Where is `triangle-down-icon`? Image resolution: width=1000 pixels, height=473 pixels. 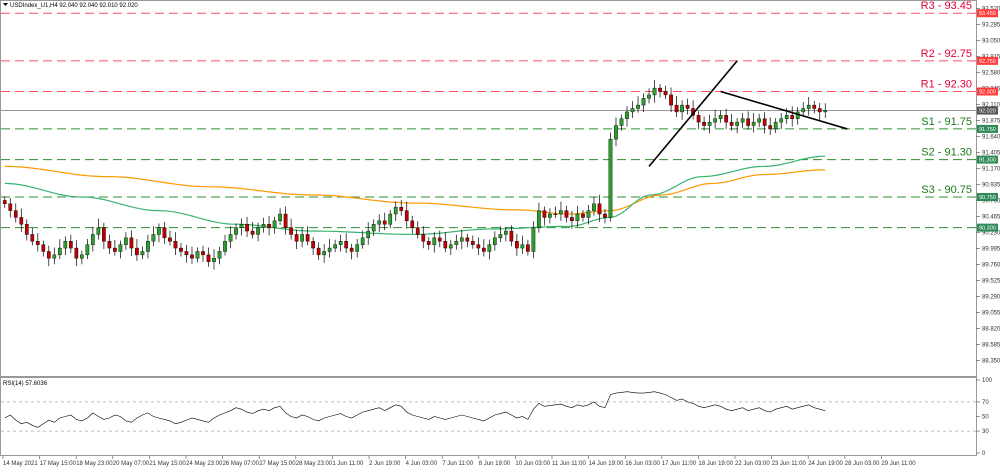 triangle-down-icon is located at coordinates (5, 4).